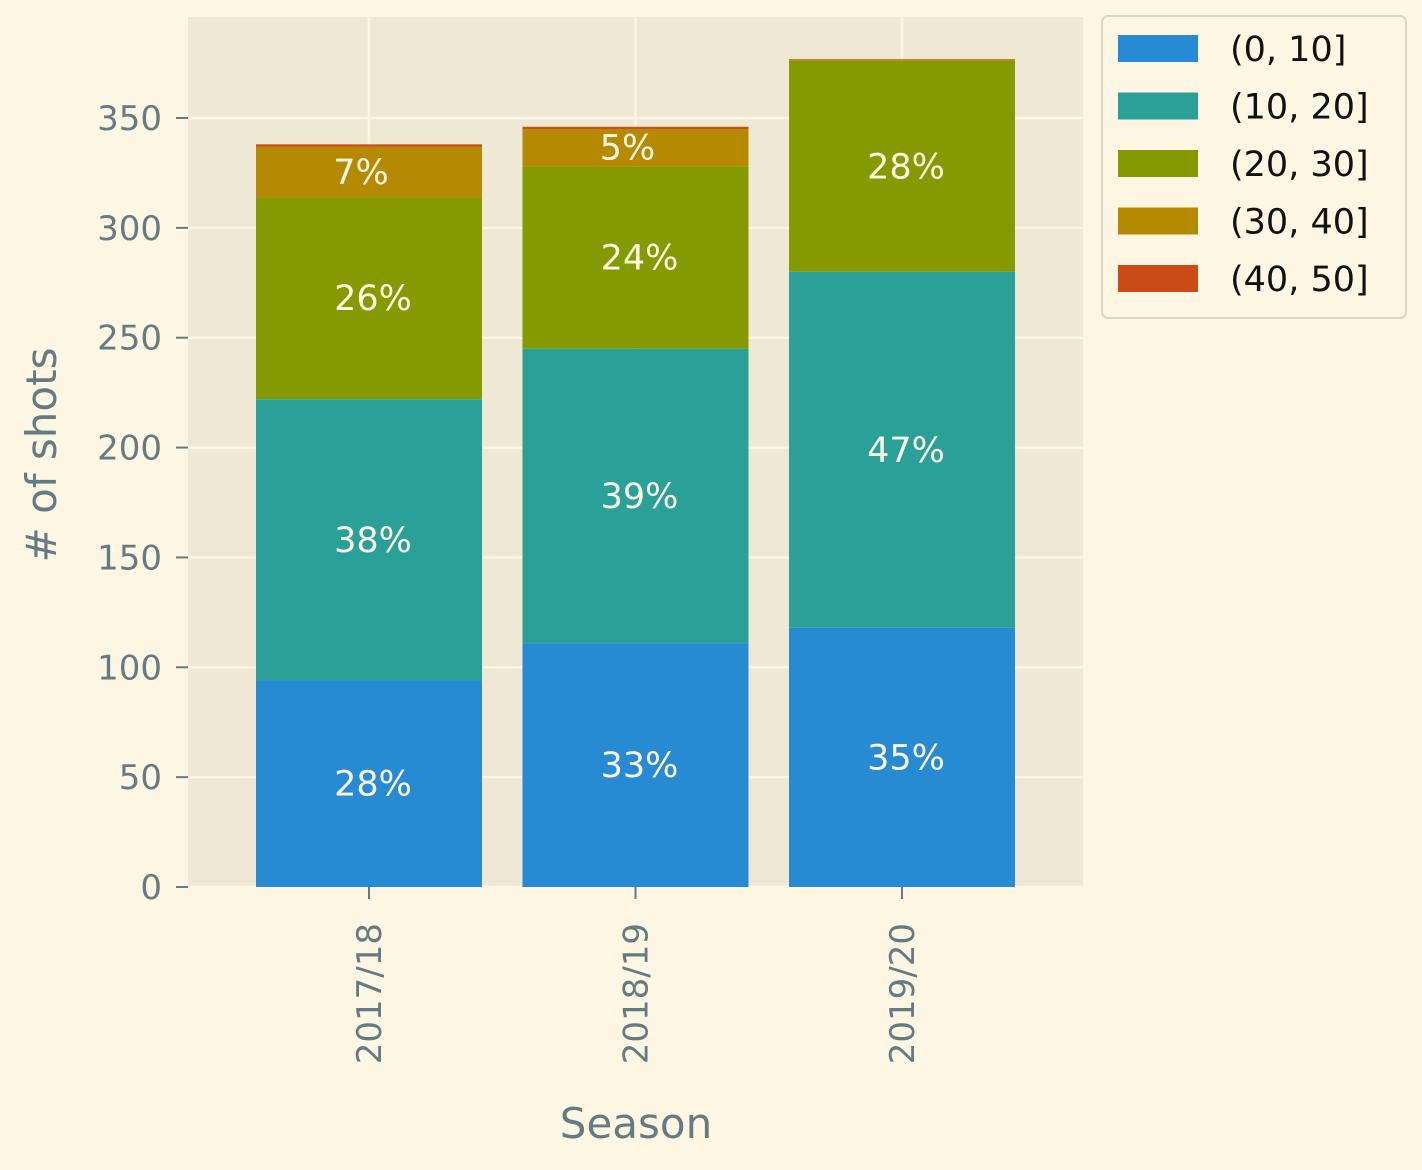  What do you see at coordinates (1288, 50) in the screenshot?
I see `legend-label: (0, 10]` at bounding box center [1288, 50].